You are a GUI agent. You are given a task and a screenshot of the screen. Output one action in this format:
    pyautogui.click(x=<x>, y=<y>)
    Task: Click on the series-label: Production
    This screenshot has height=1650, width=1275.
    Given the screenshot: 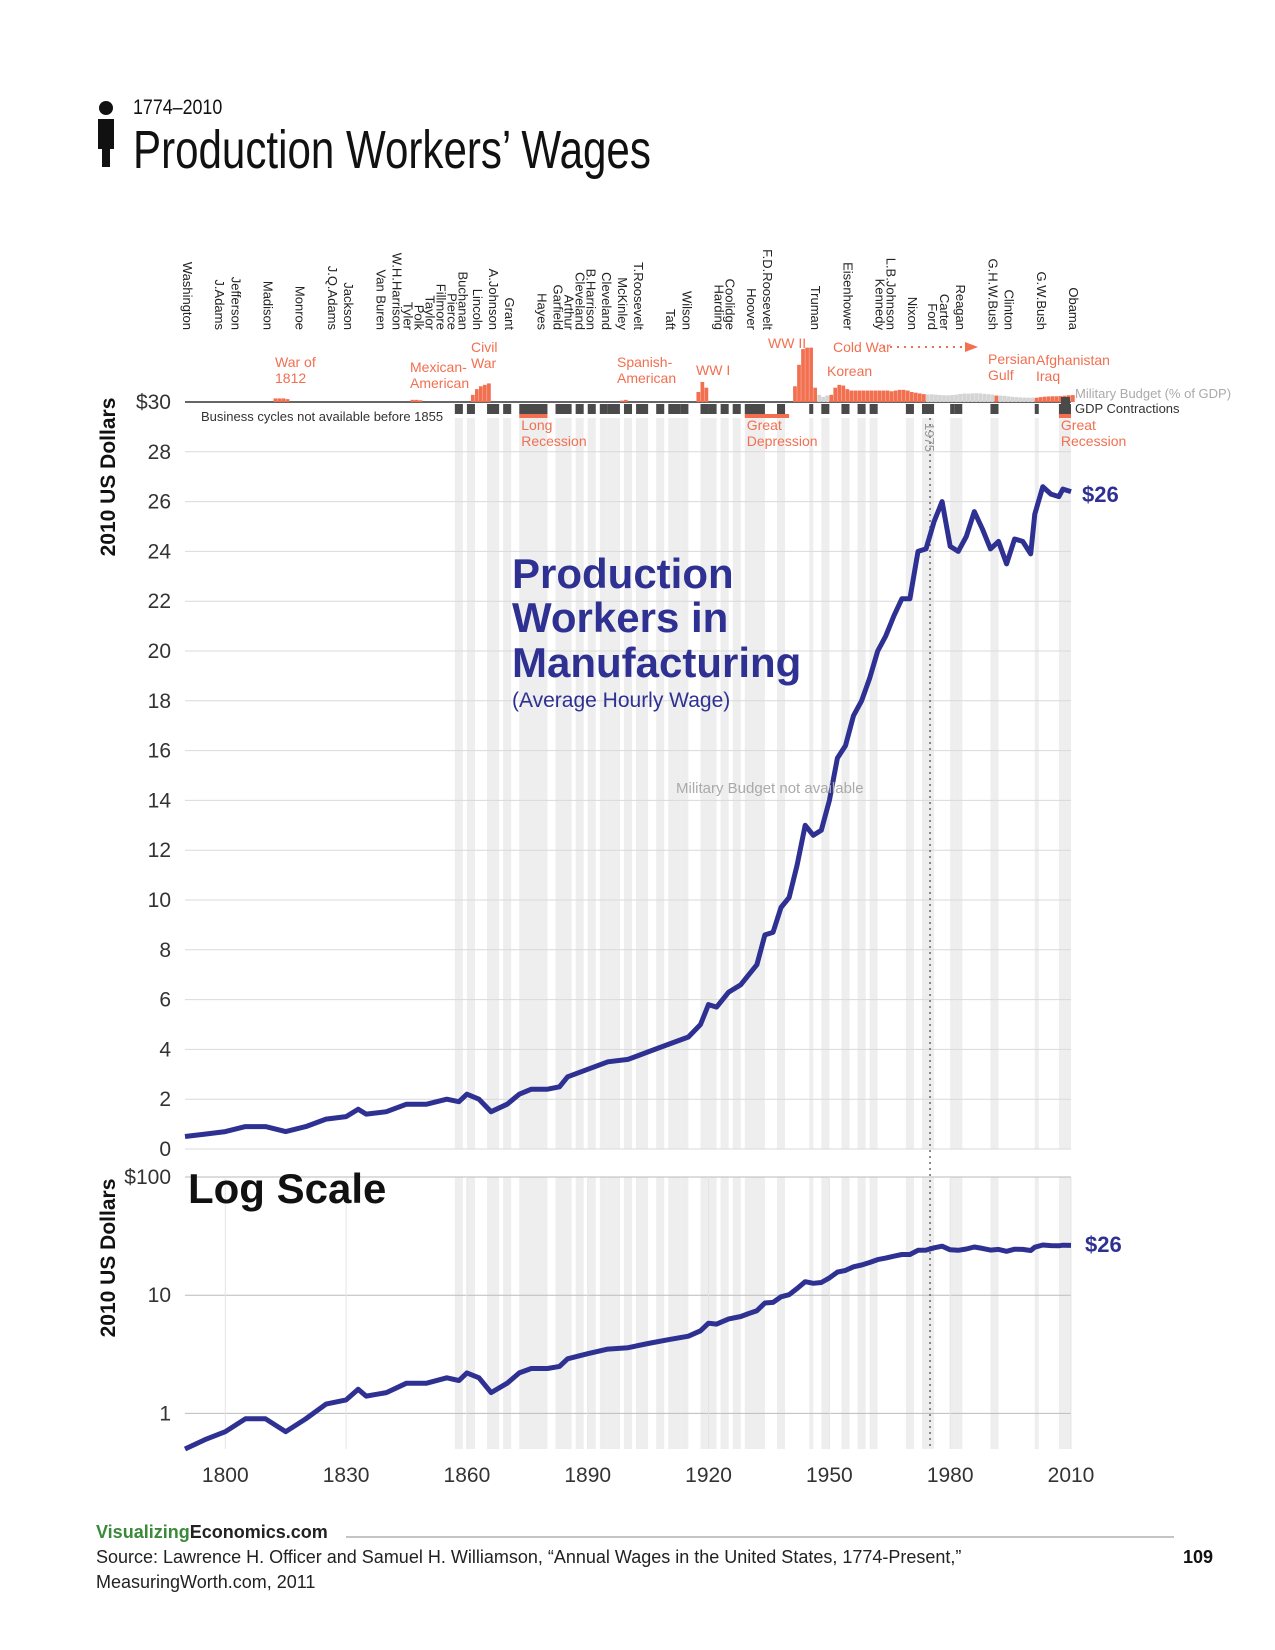 What is the action you would take?
    pyautogui.click(x=623, y=573)
    